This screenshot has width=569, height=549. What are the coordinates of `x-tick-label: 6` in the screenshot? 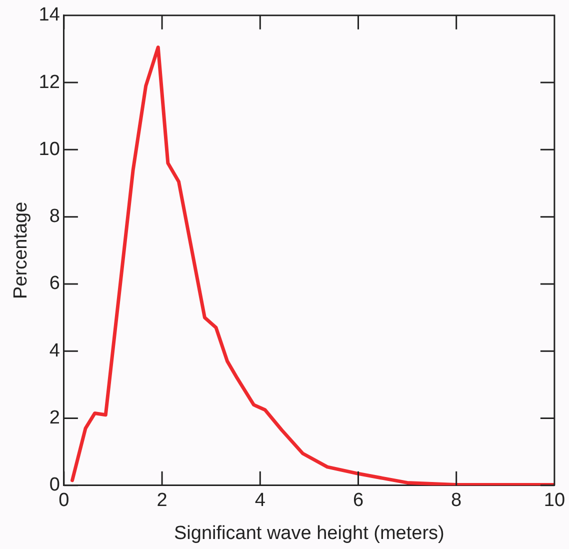 It's located at (358, 501).